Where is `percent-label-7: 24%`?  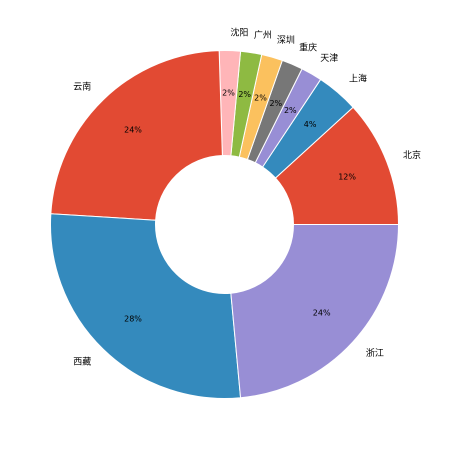 percent-label-7: 24% is located at coordinates (133, 130).